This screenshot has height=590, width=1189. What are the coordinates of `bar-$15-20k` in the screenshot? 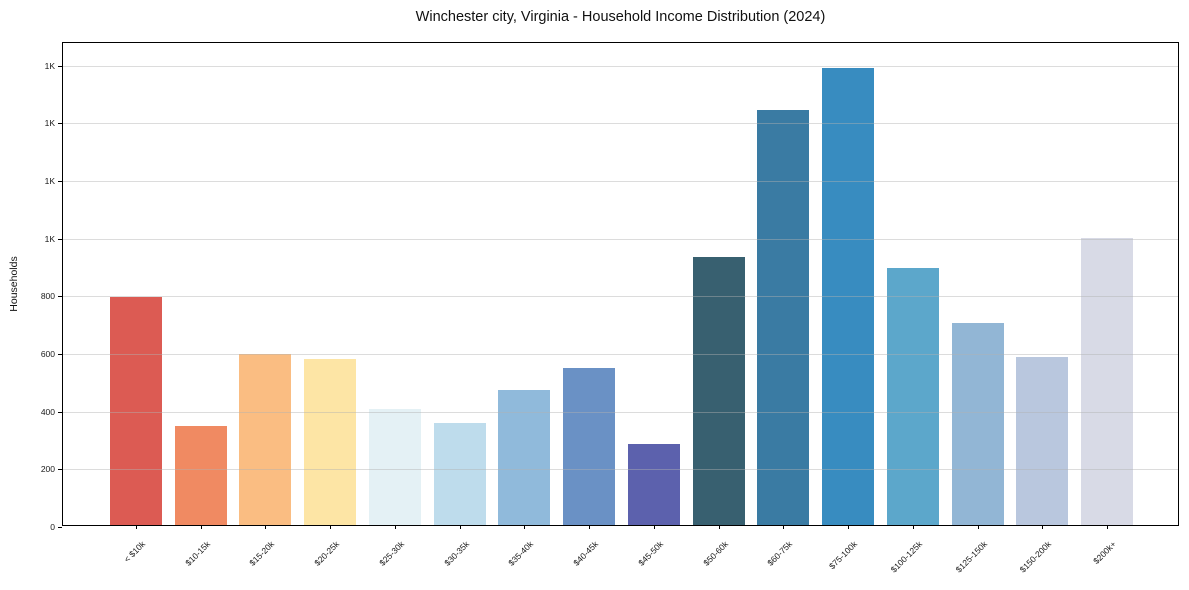 It's located at (265, 439).